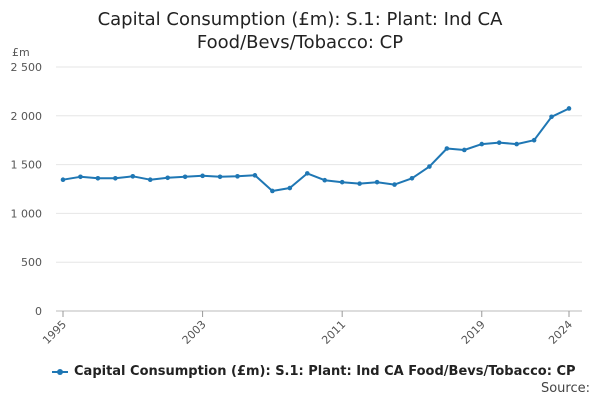 The image size is (600, 400). I want to click on y-tick-label: 500, so click(31, 262).